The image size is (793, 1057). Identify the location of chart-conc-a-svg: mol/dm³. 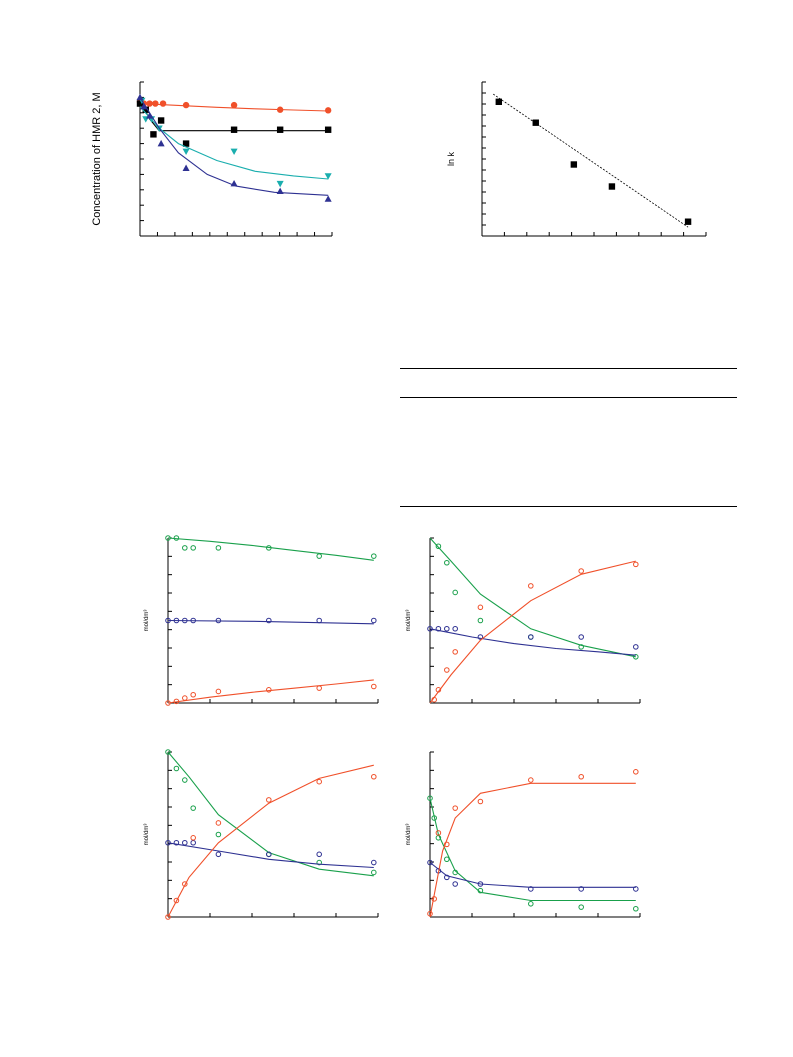
(261, 620).